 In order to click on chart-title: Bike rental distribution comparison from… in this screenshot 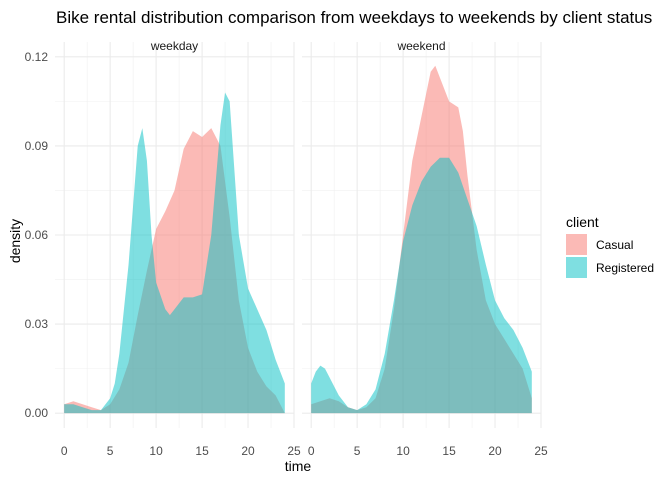, I will do `click(354, 17)`.